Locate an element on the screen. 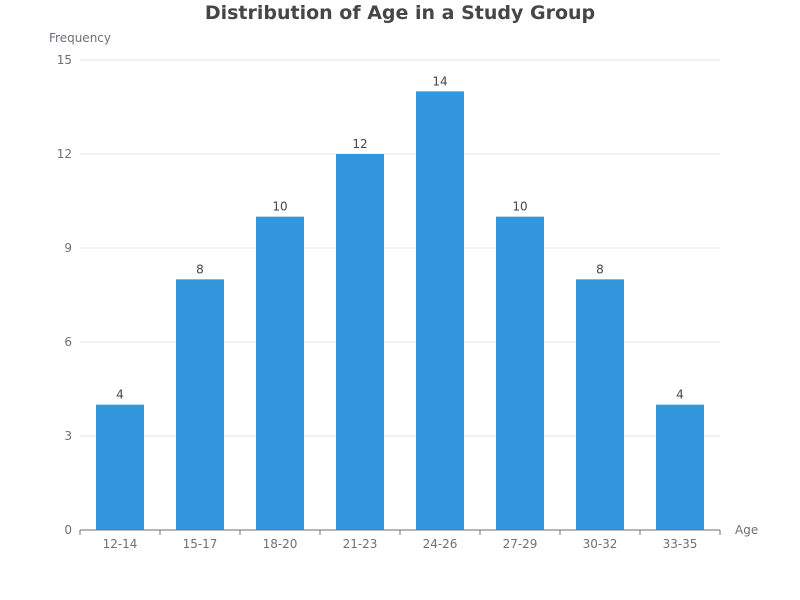 Image resolution: width=800 pixels, height=600 pixels. chart-title: Distribution of Age in a Study Group is located at coordinates (400, 13).